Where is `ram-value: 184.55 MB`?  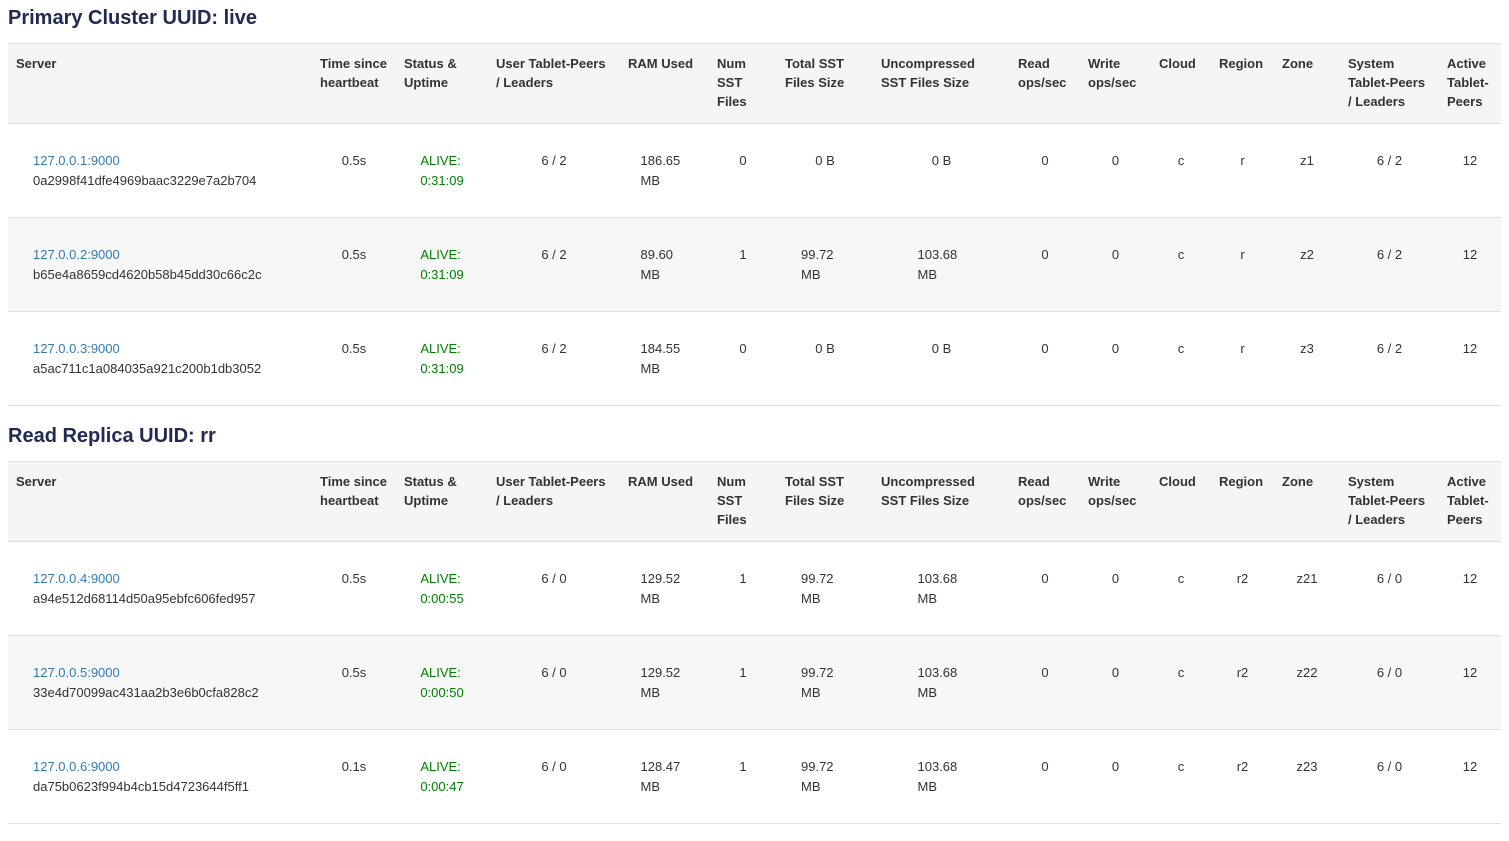
ram-value: 184.55 MB is located at coordinates (660, 358).